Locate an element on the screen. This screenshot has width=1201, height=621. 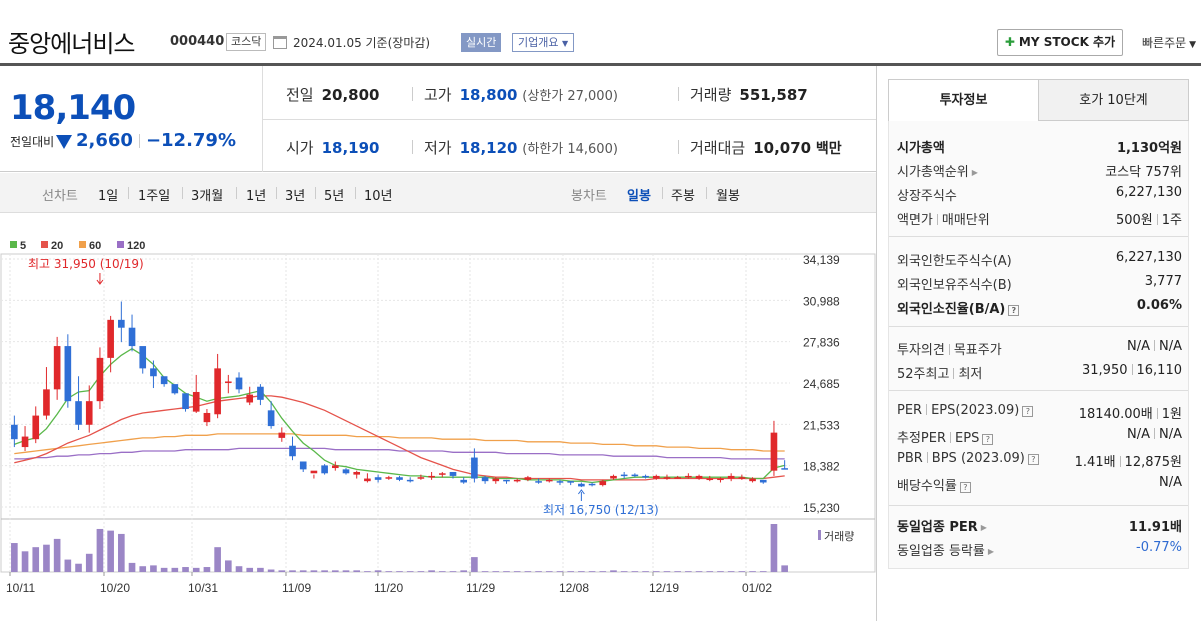
per-value: 18140.00배 1원 is located at coordinates (1130, 412).